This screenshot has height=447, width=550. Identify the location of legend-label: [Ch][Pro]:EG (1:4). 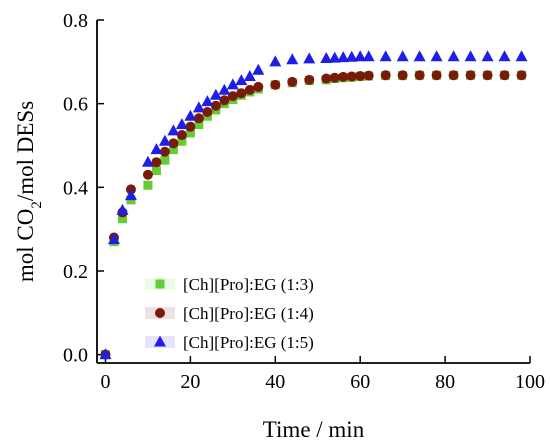
(248, 313).